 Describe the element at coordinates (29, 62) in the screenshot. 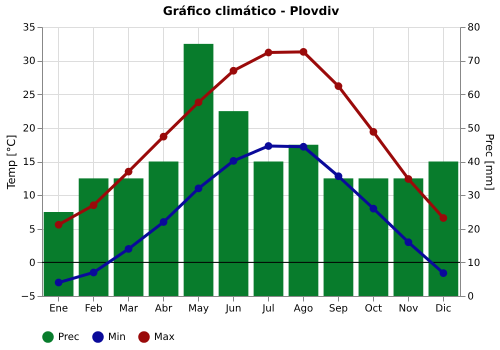

I see `y-tick-label: 30` at that location.